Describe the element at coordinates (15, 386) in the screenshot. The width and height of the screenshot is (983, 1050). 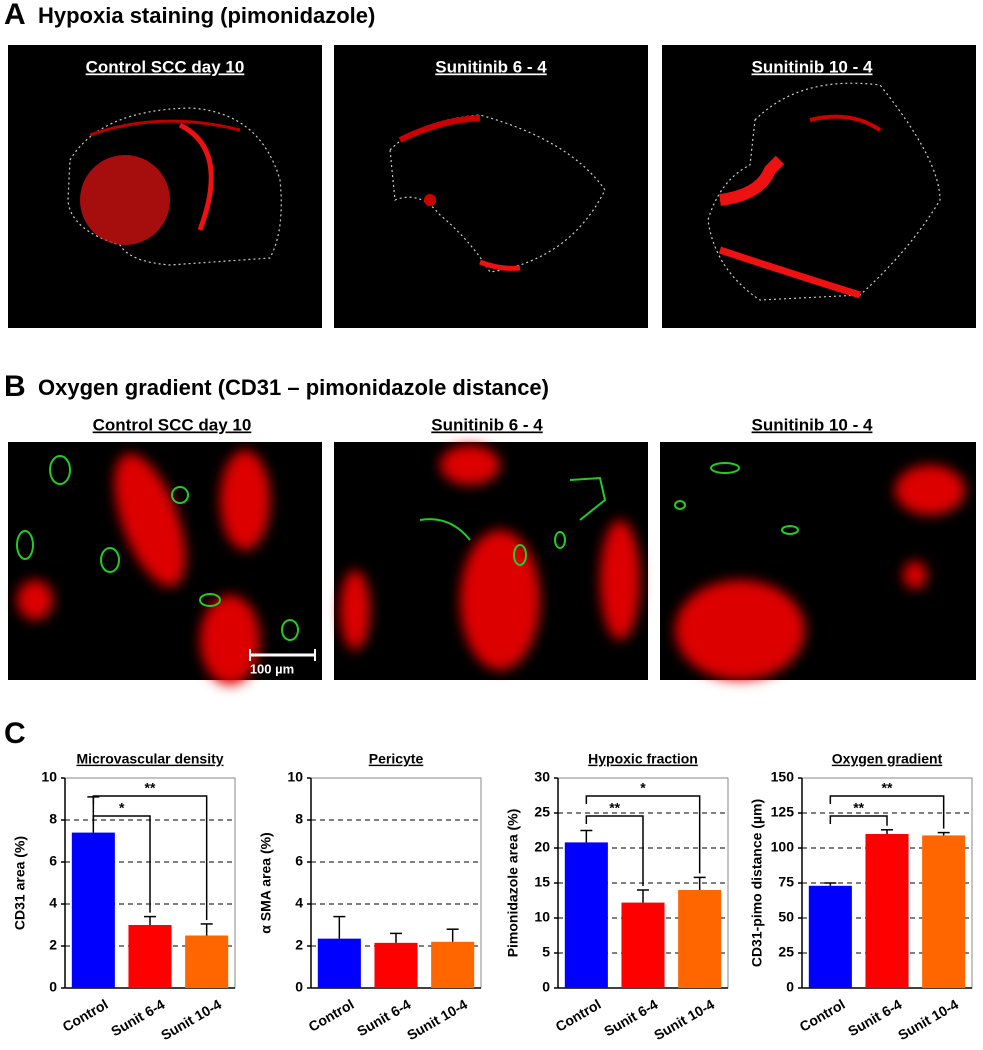
I see `panel-letter: B` at that location.